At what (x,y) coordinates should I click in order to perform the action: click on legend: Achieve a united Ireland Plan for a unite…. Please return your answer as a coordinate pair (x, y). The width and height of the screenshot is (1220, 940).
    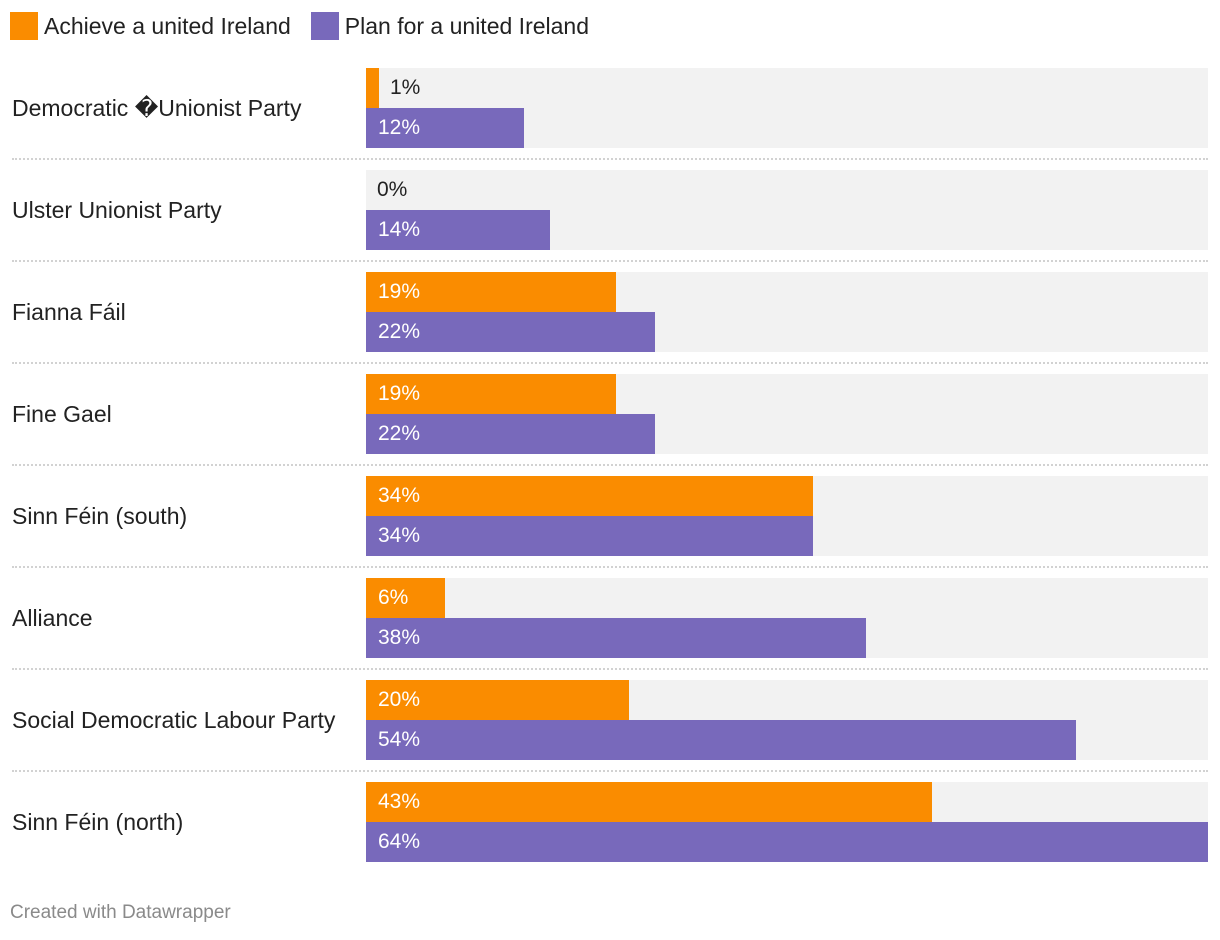
    Looking at the image, I should click on (309, 26).